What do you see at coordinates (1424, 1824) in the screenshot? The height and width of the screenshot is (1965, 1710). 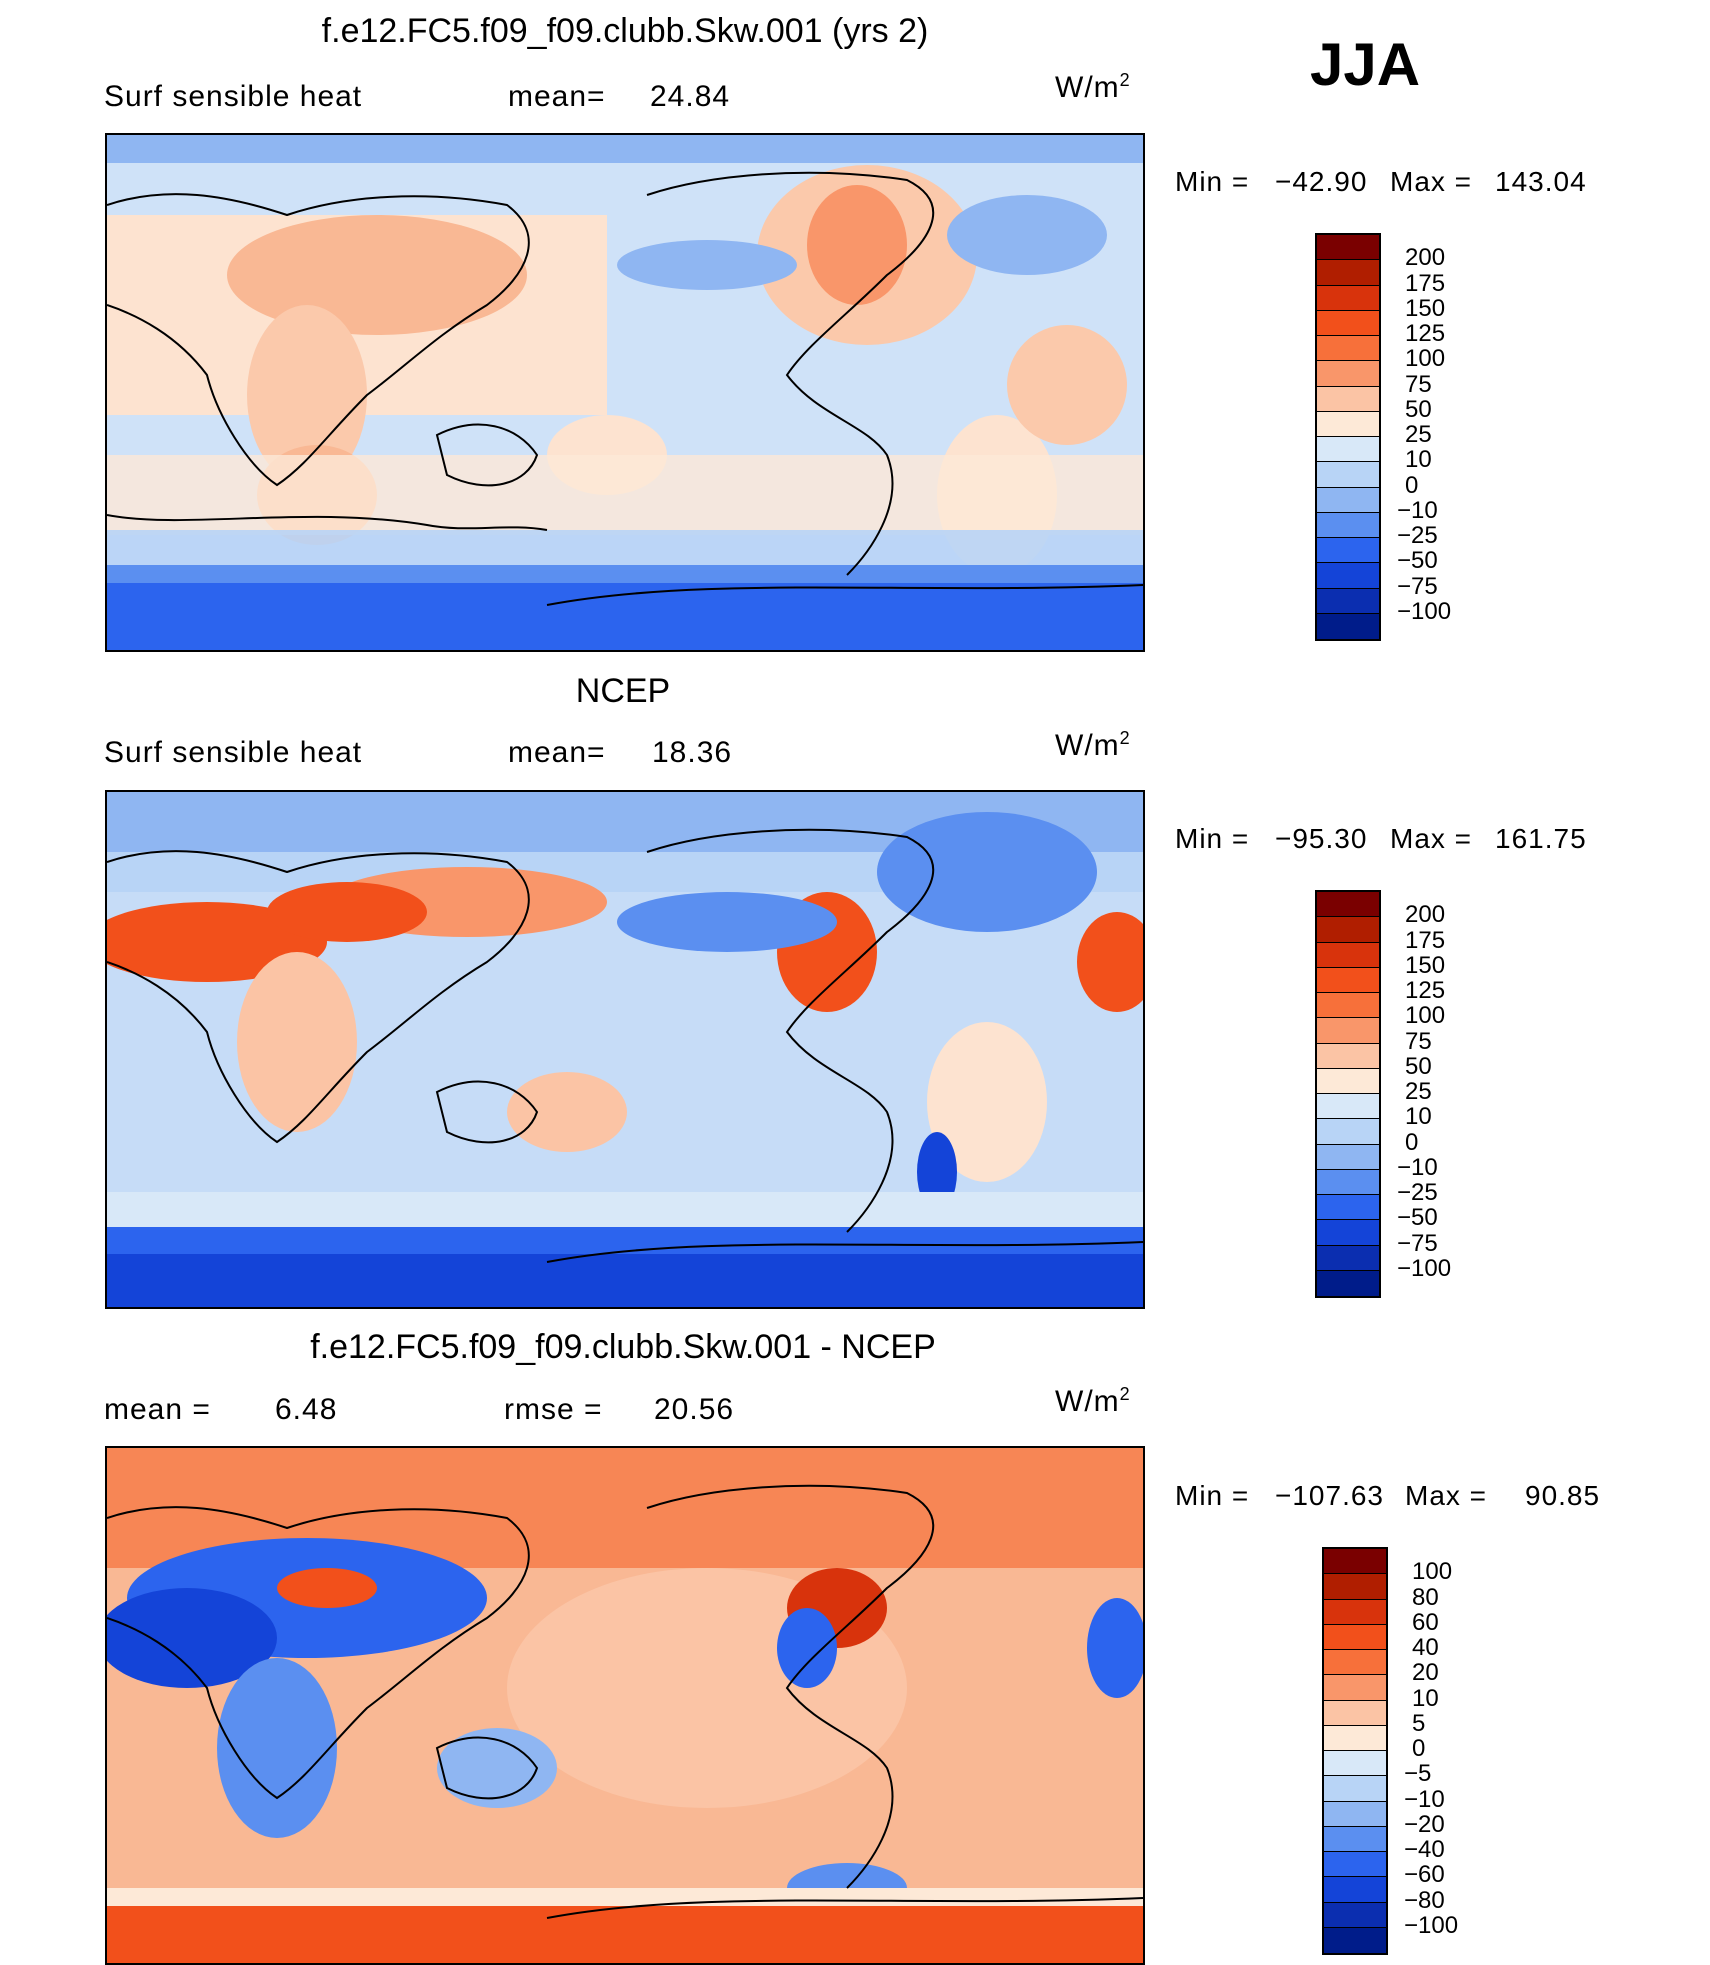 I see `colorbar-tick-label: −20` at bounding box center [1424, 1824].